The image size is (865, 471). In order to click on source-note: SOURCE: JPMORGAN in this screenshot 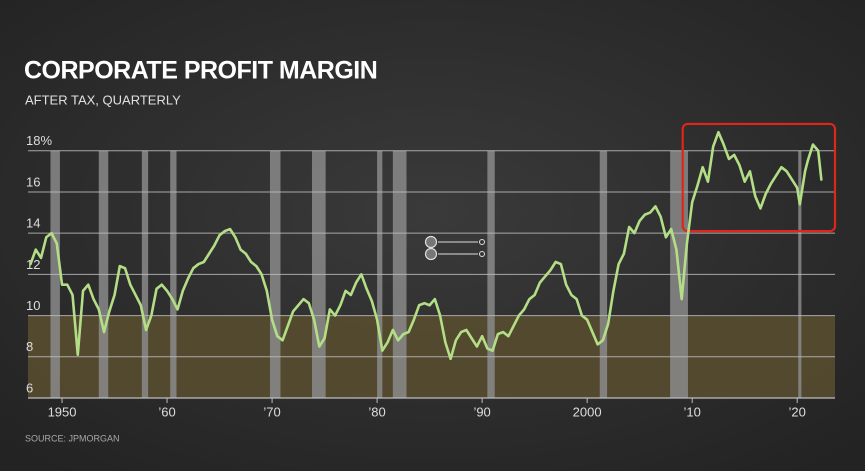, I will do `click(72, 438)`.